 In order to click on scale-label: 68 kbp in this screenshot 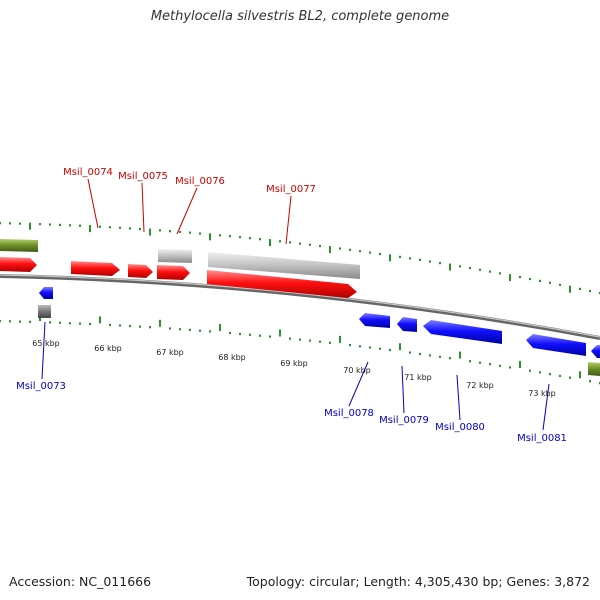, I will do `click(232, 357)`.